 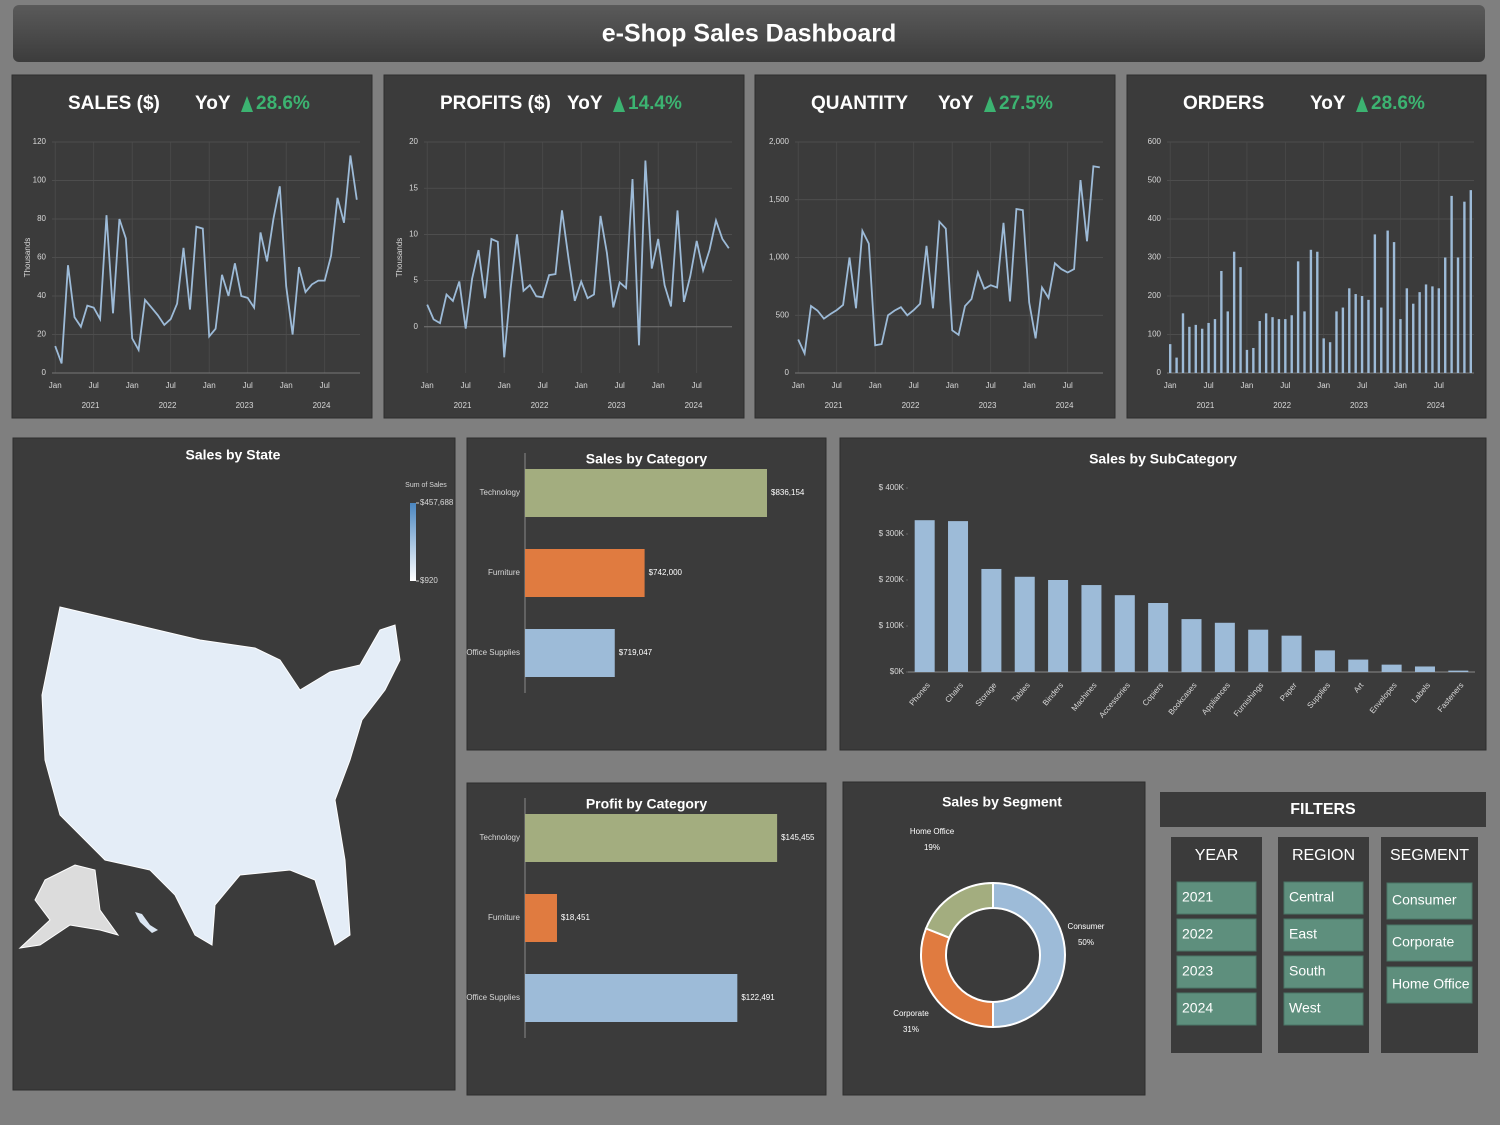 I want to click on filter-group-title: REGION, so click(x=1323, y=855).